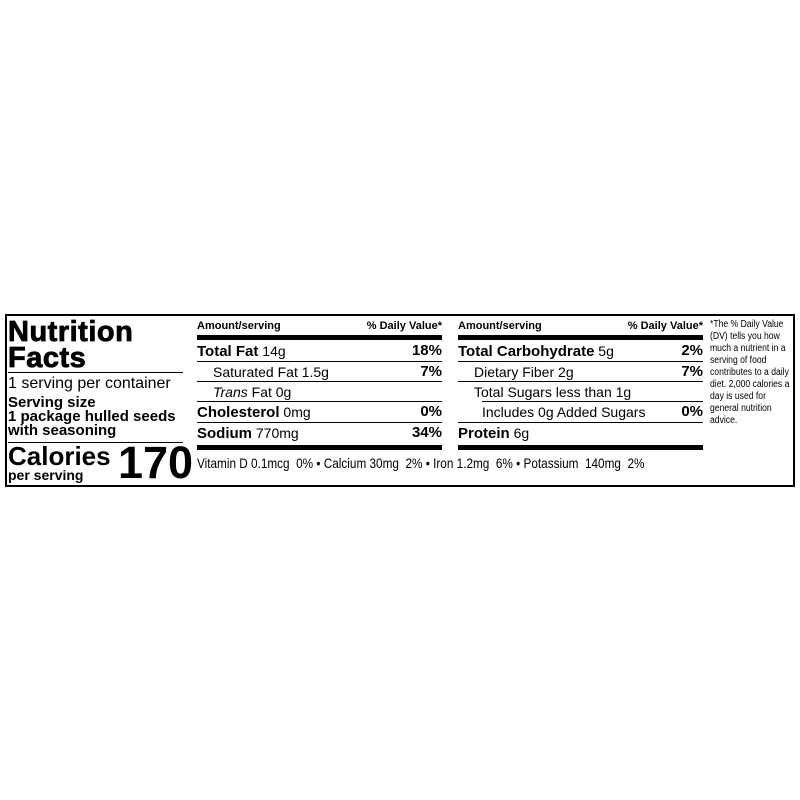 This screenshot has height=800, width=800. Describe the element at coordinates (92, 416) in the screenshot. I see `serving-size-value-1: 1 package hulled seeds` at that location.